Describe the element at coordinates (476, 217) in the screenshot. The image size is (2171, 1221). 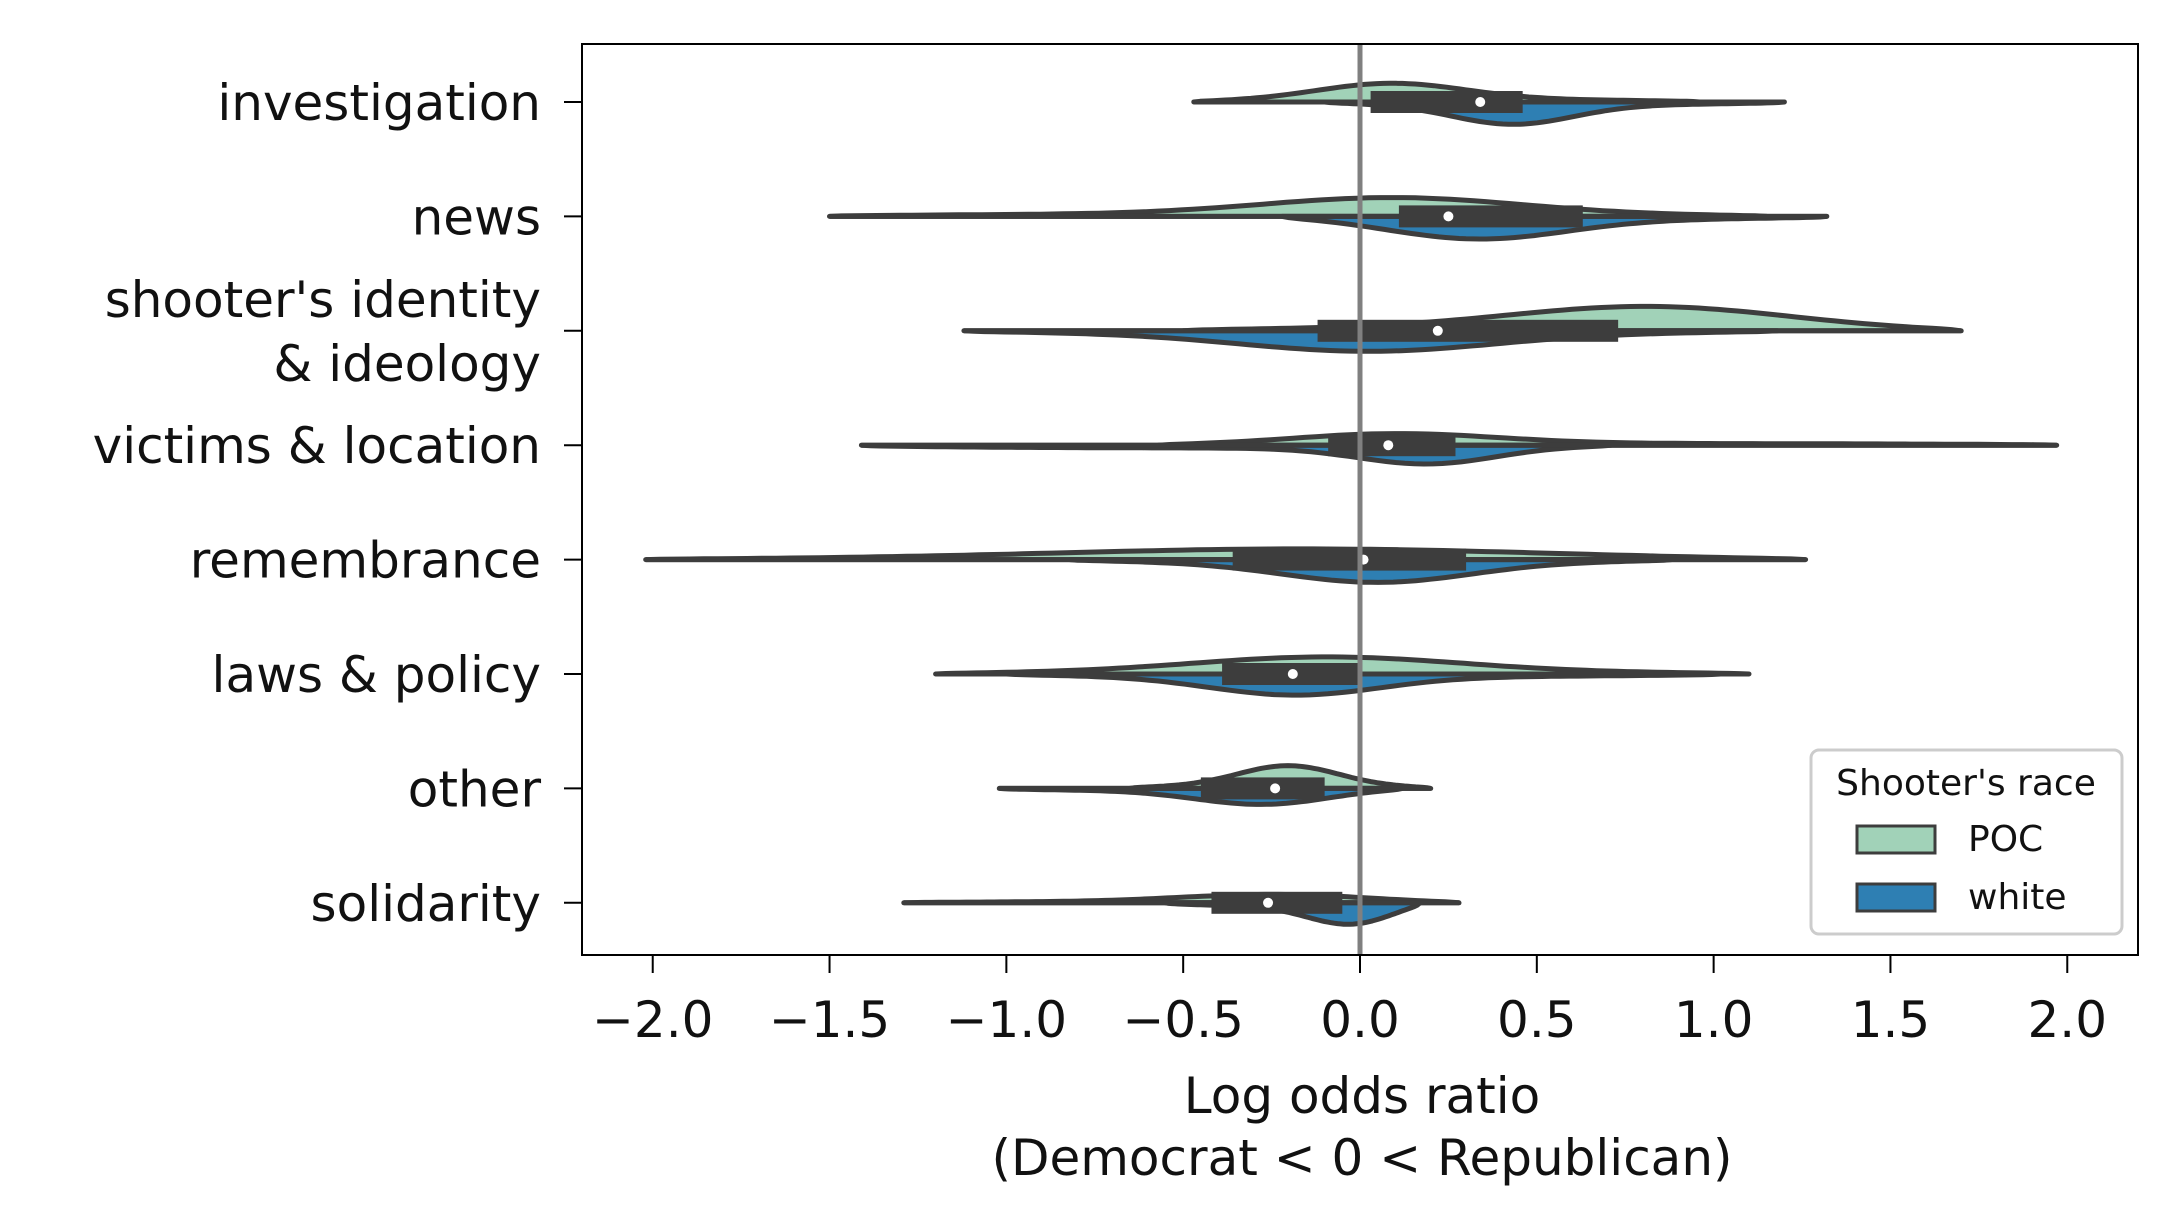
I see `category-label-1-0: news` at that location.